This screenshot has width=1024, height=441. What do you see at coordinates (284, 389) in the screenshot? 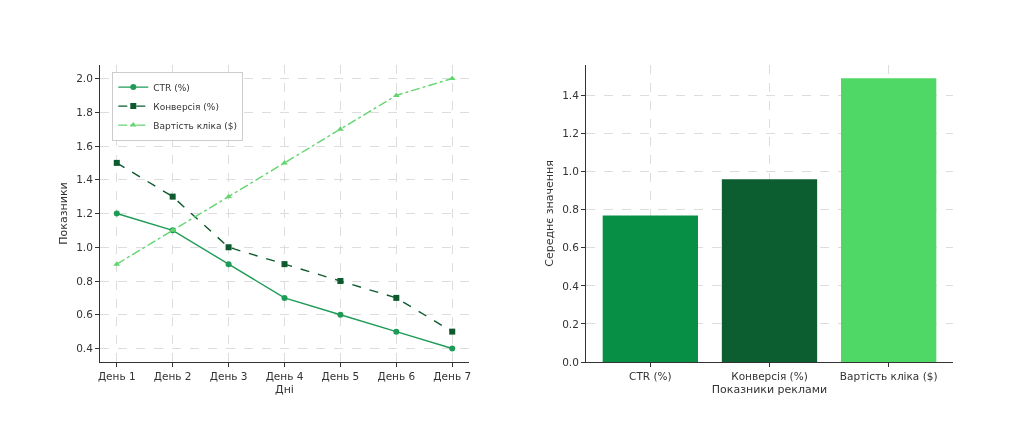
I see `x-axis-title: Дні` at bounding box center [284, 389].